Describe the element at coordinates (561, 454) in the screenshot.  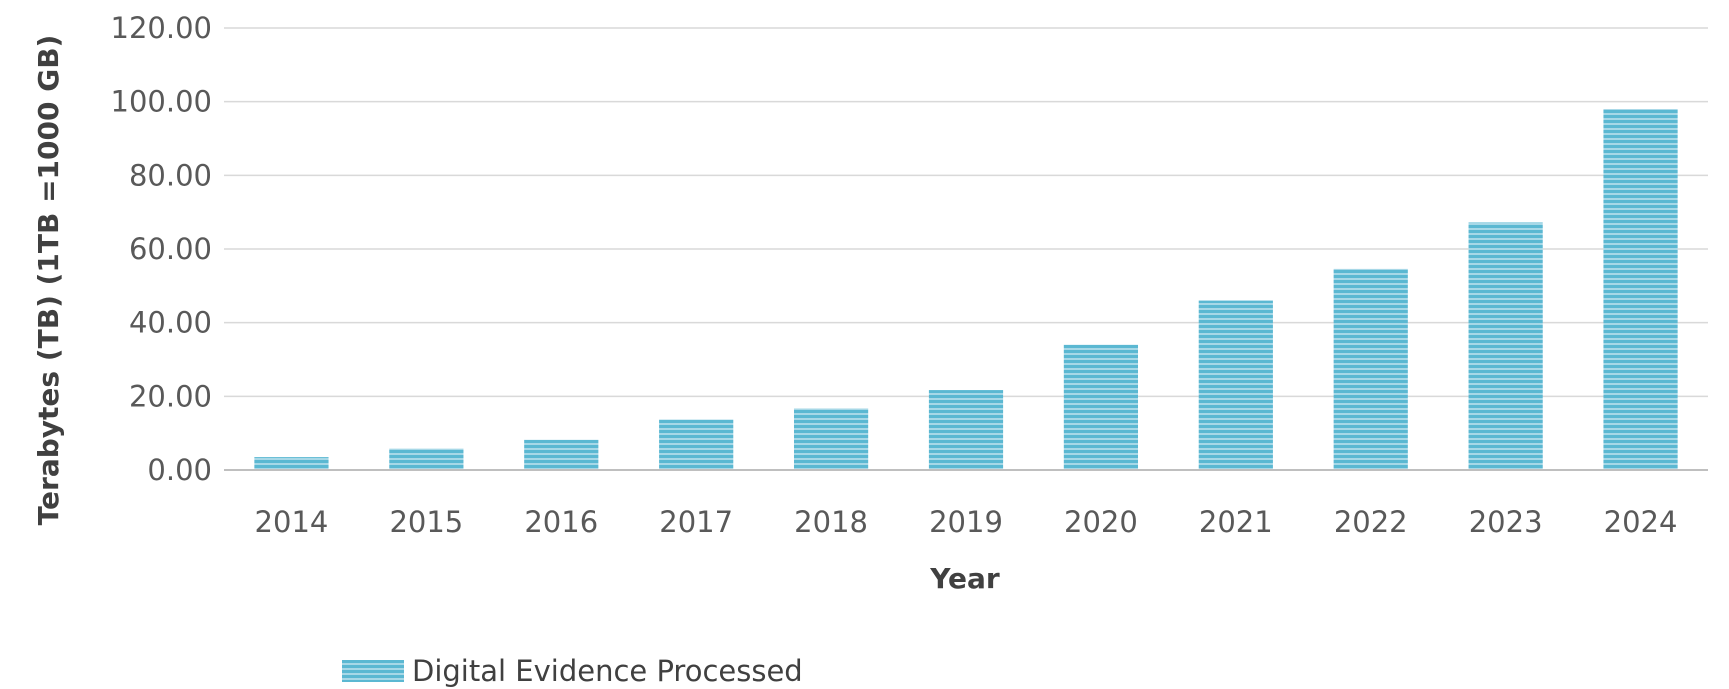
I see `bar-2016` at that location.